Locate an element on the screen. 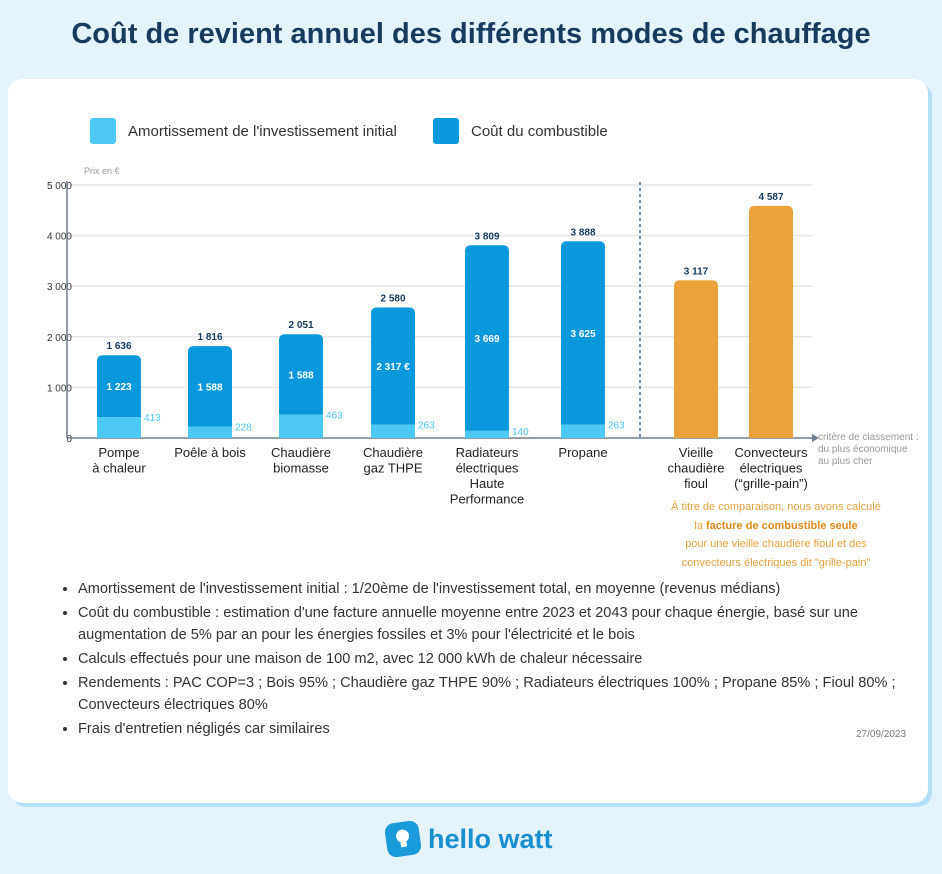 The image size is (942, 874). legend-item-combustible: Coût du combustible is located at coordinates (520, 131).